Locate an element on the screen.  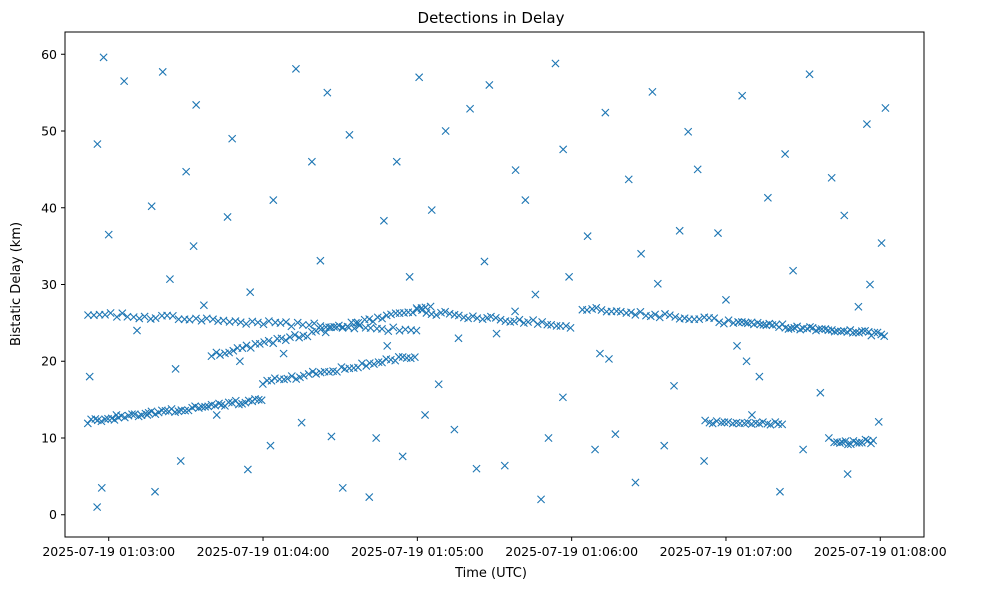
x-tick-label: 2025-07-19 01:08:00 is located at coordinates (880, 551).